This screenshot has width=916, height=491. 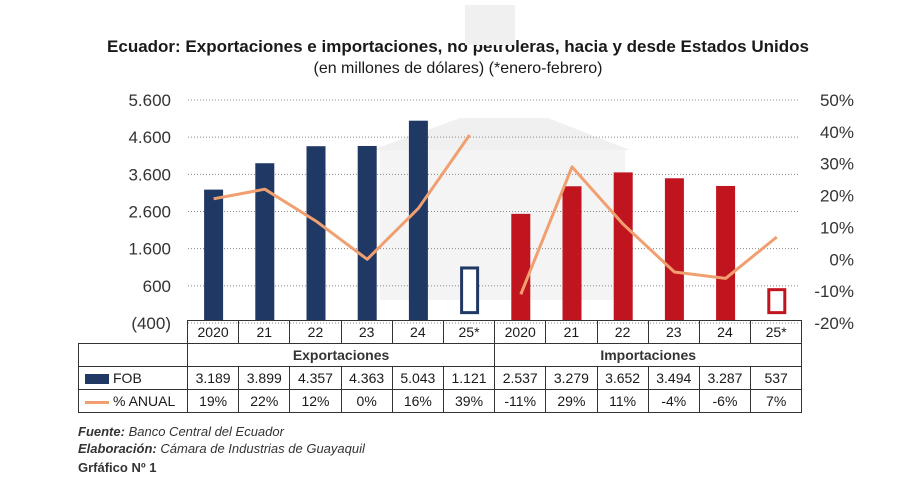 I want to click on exports-group-label: Exportaciones, so click(x=341, y=355).